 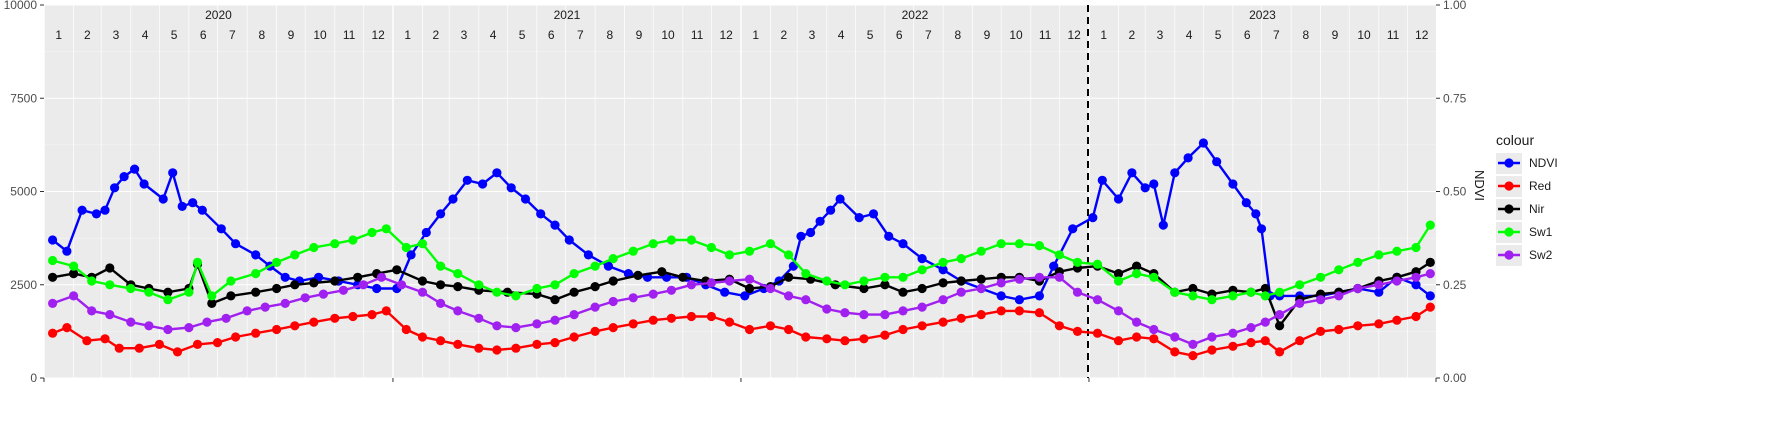 I want to click on series-sw1, so click(x=741, y=262).